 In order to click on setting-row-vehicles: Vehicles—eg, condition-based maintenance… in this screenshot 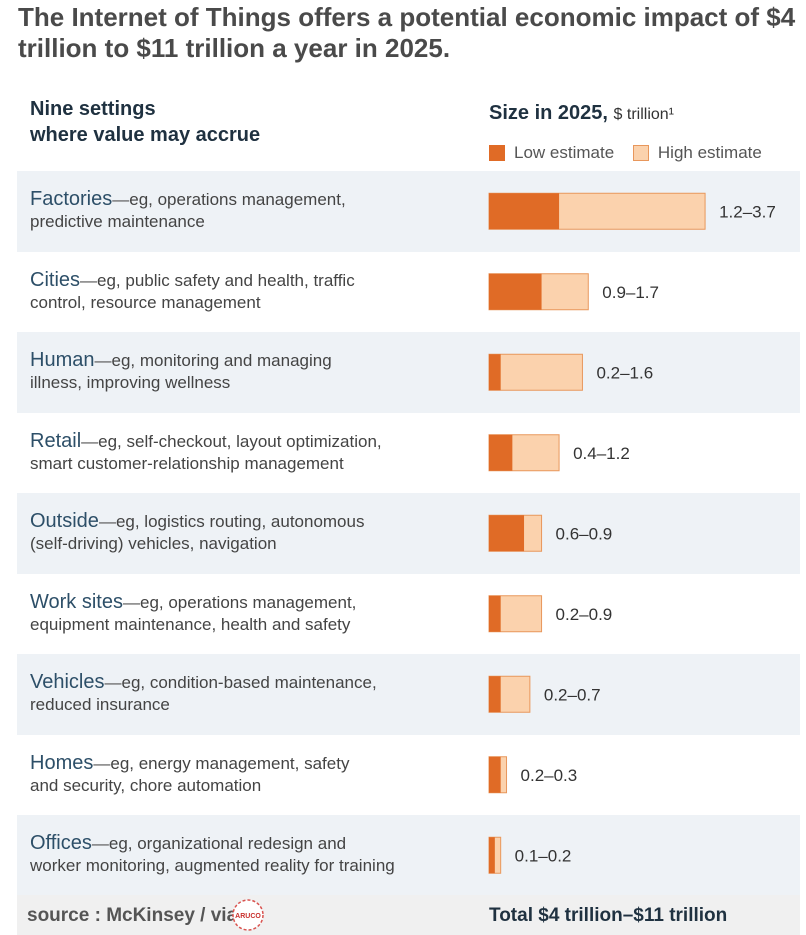, I will do `click(408, 694)`.